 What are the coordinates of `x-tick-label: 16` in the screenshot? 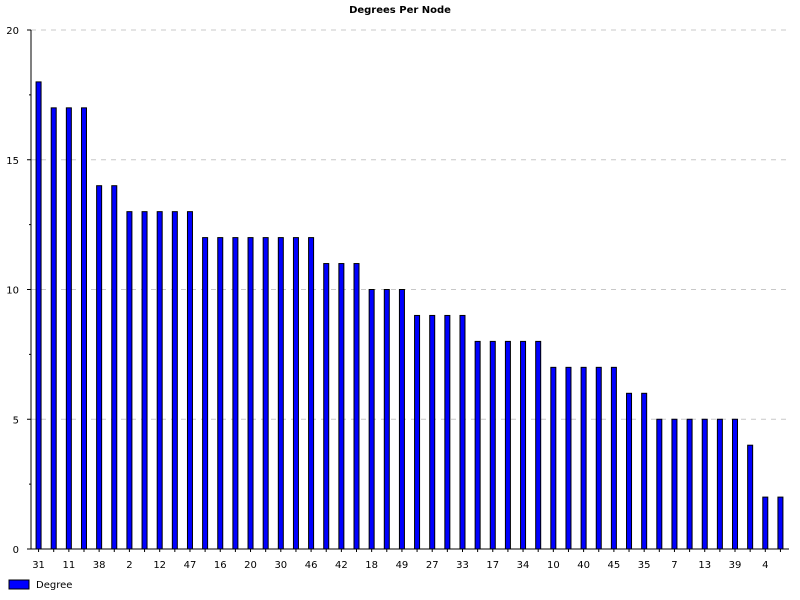 It's located at (220, 565).